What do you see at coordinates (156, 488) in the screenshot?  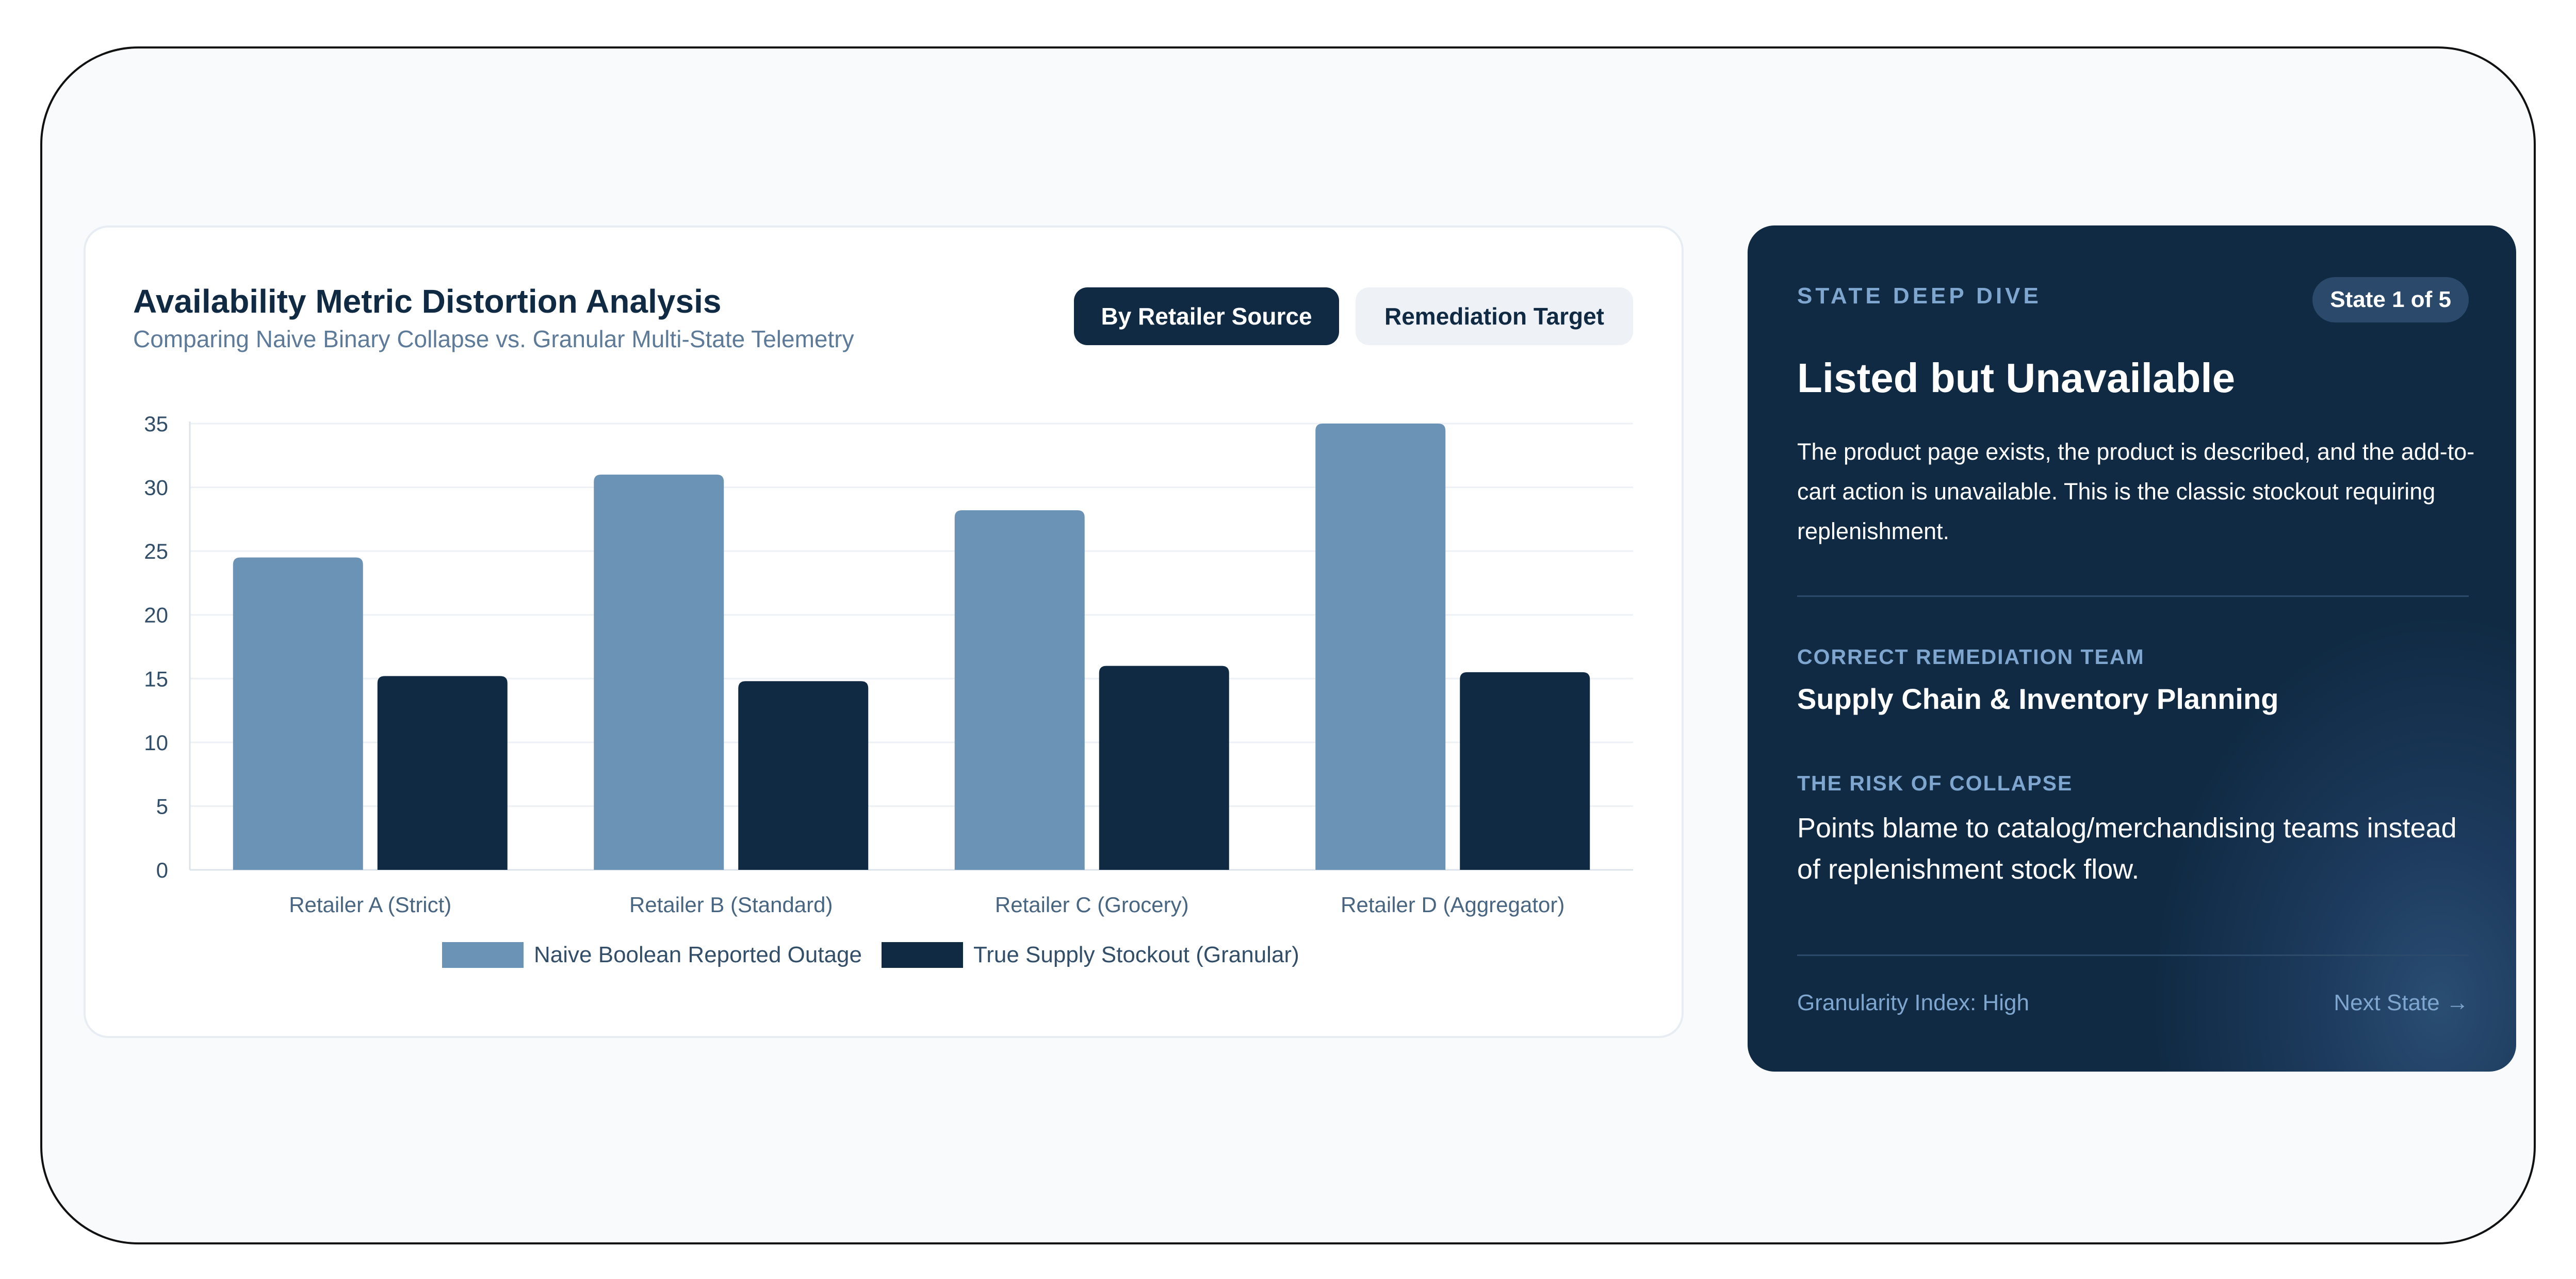 I see `y-tick-label: 30` at bounding box center [156, 488].